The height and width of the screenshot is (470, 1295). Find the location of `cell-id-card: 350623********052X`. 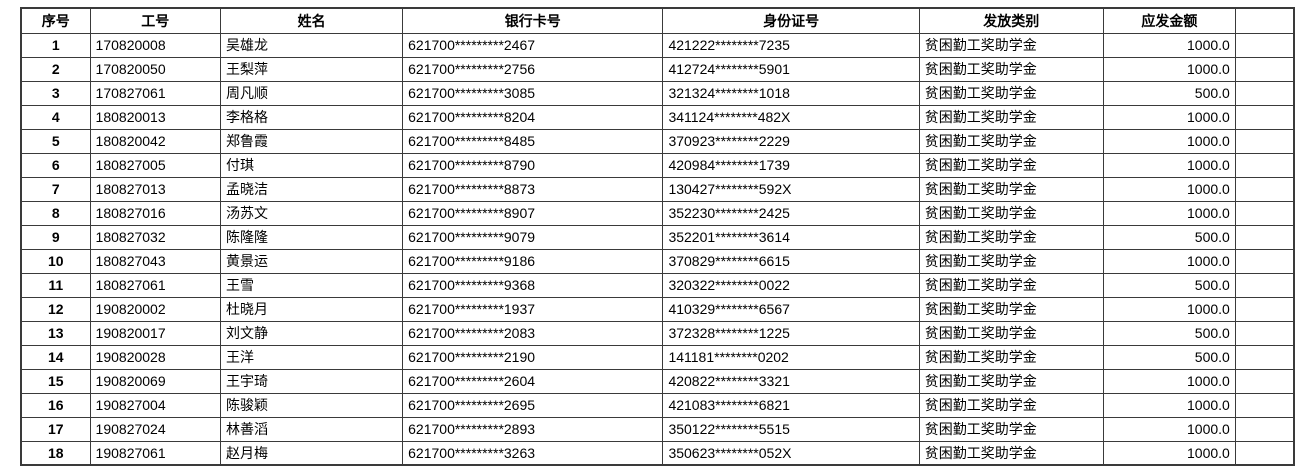

cell-id-card: 350623********052X is located at coordinates (791, 453).